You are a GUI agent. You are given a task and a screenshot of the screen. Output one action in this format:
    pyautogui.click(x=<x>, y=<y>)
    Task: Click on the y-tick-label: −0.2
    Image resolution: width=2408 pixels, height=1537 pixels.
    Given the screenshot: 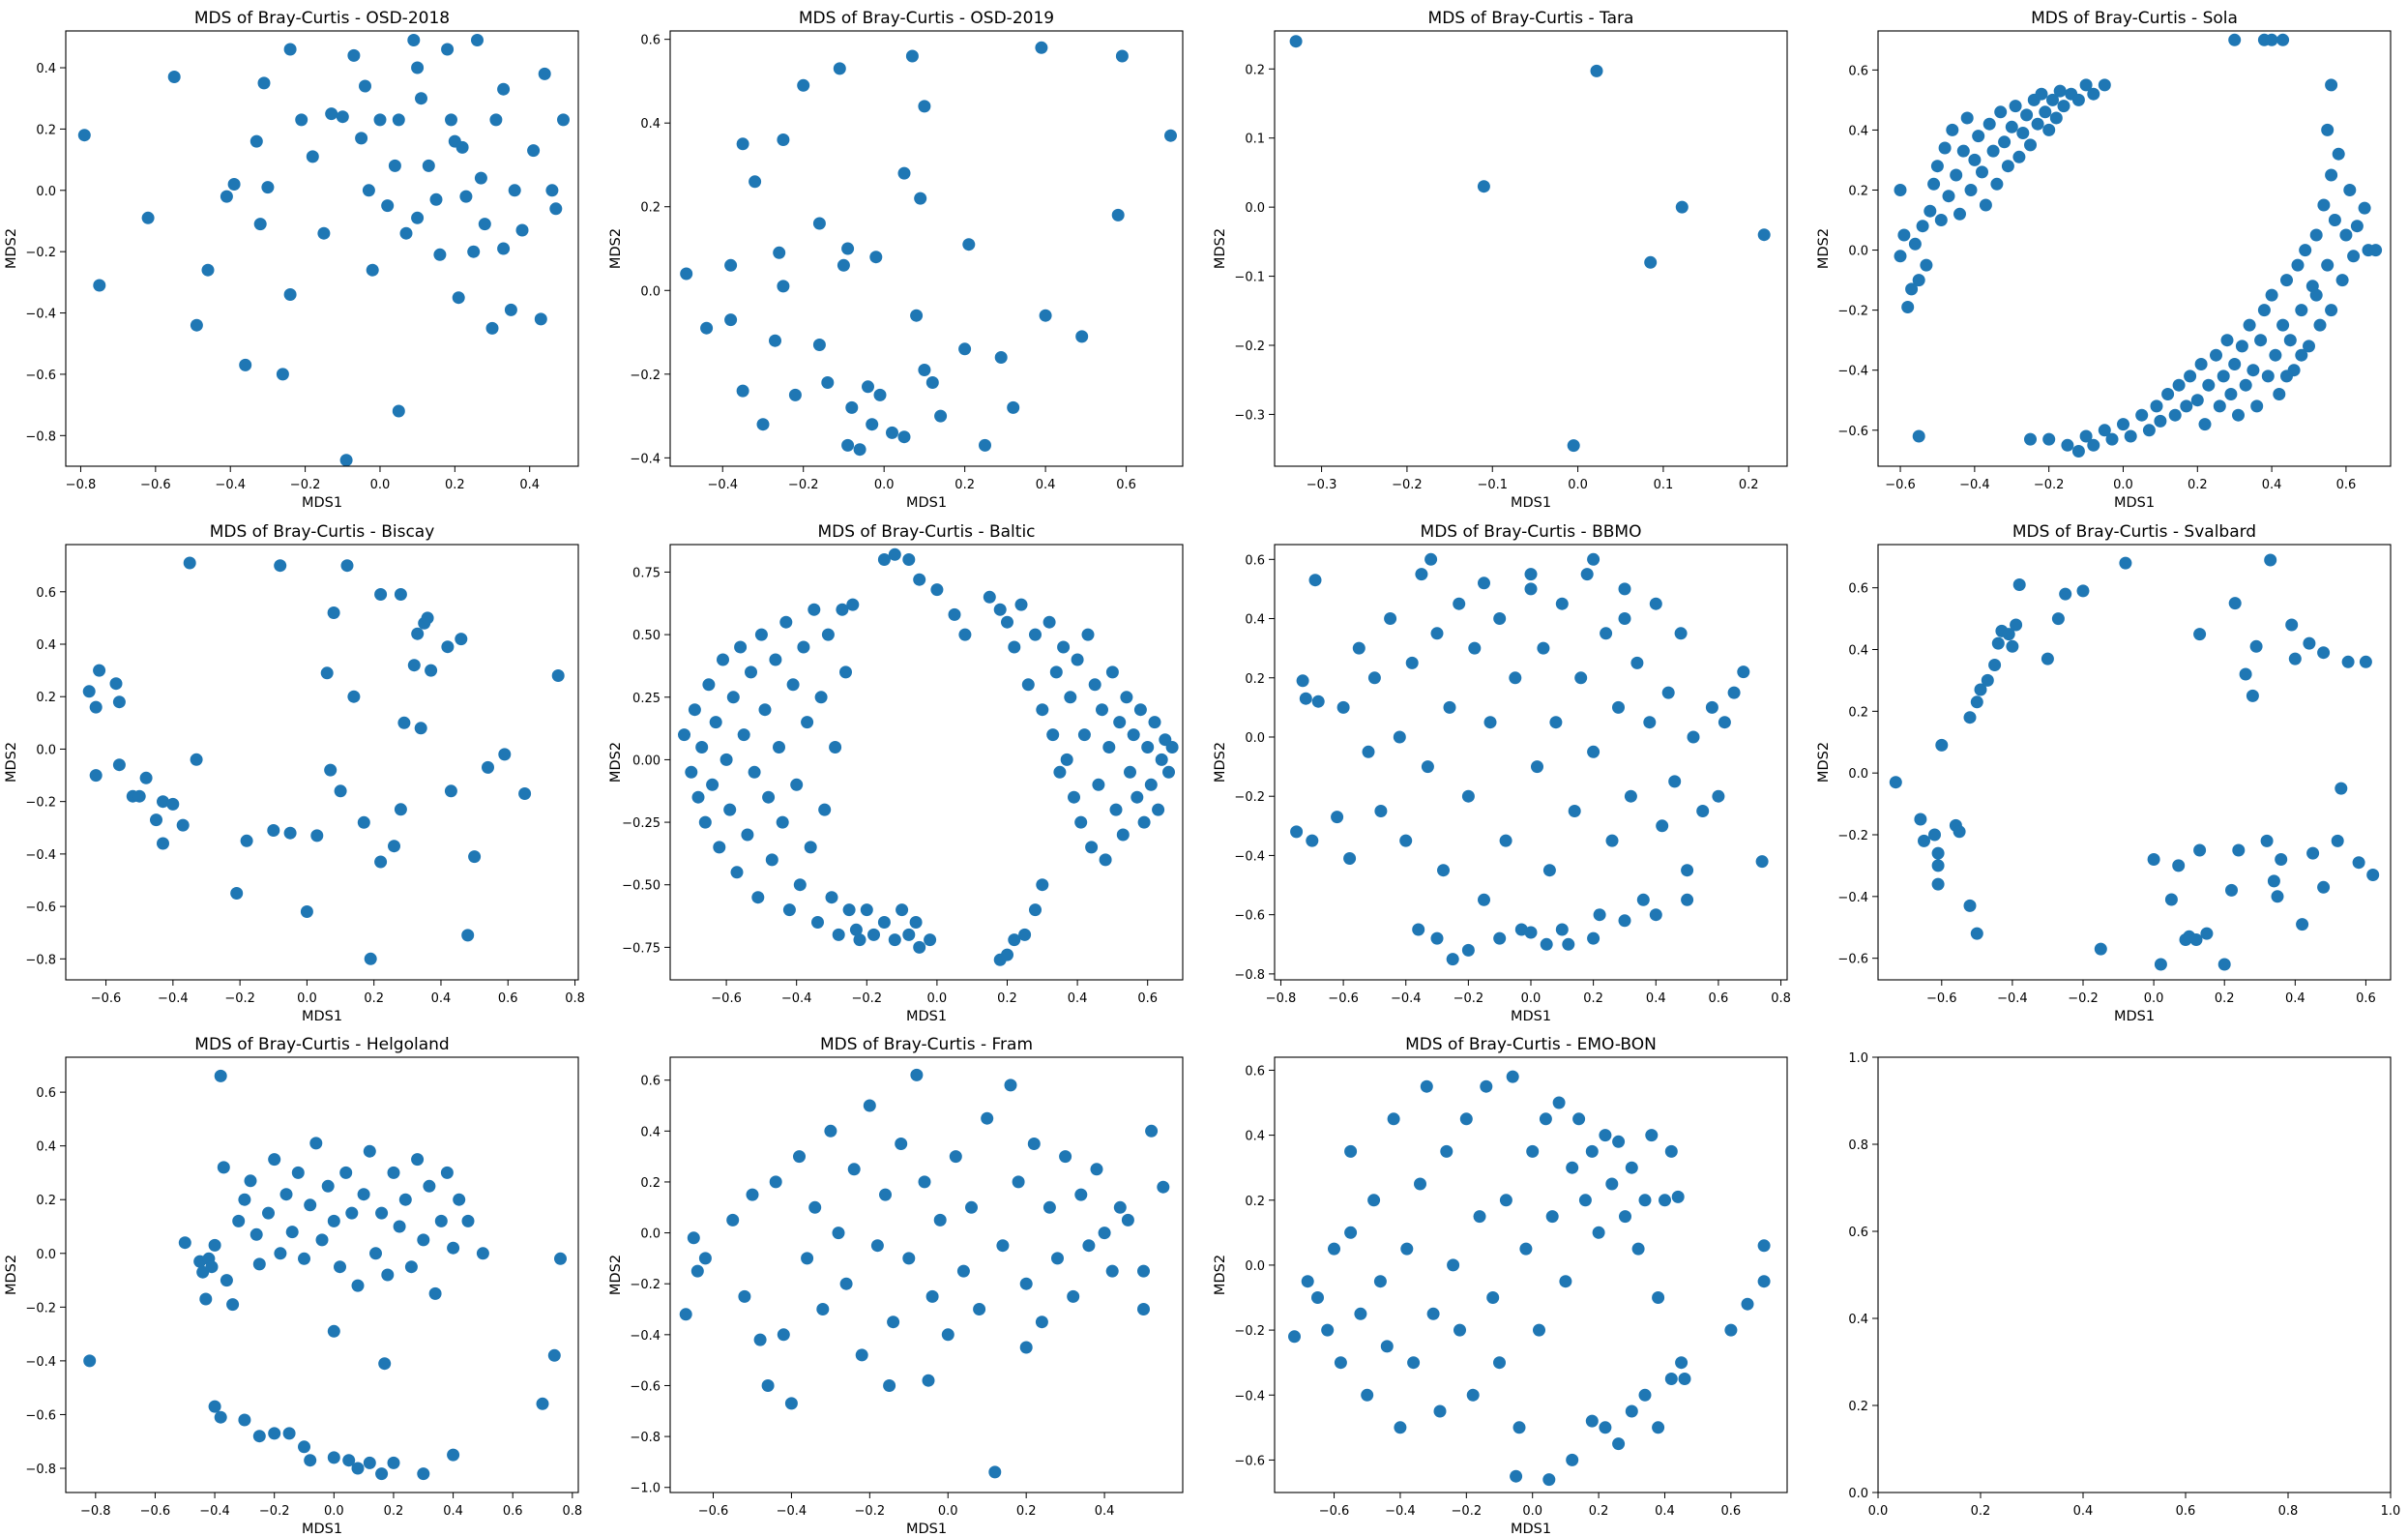 What is the action you would take?
    pyautogui.click(x=40, y=253)
    